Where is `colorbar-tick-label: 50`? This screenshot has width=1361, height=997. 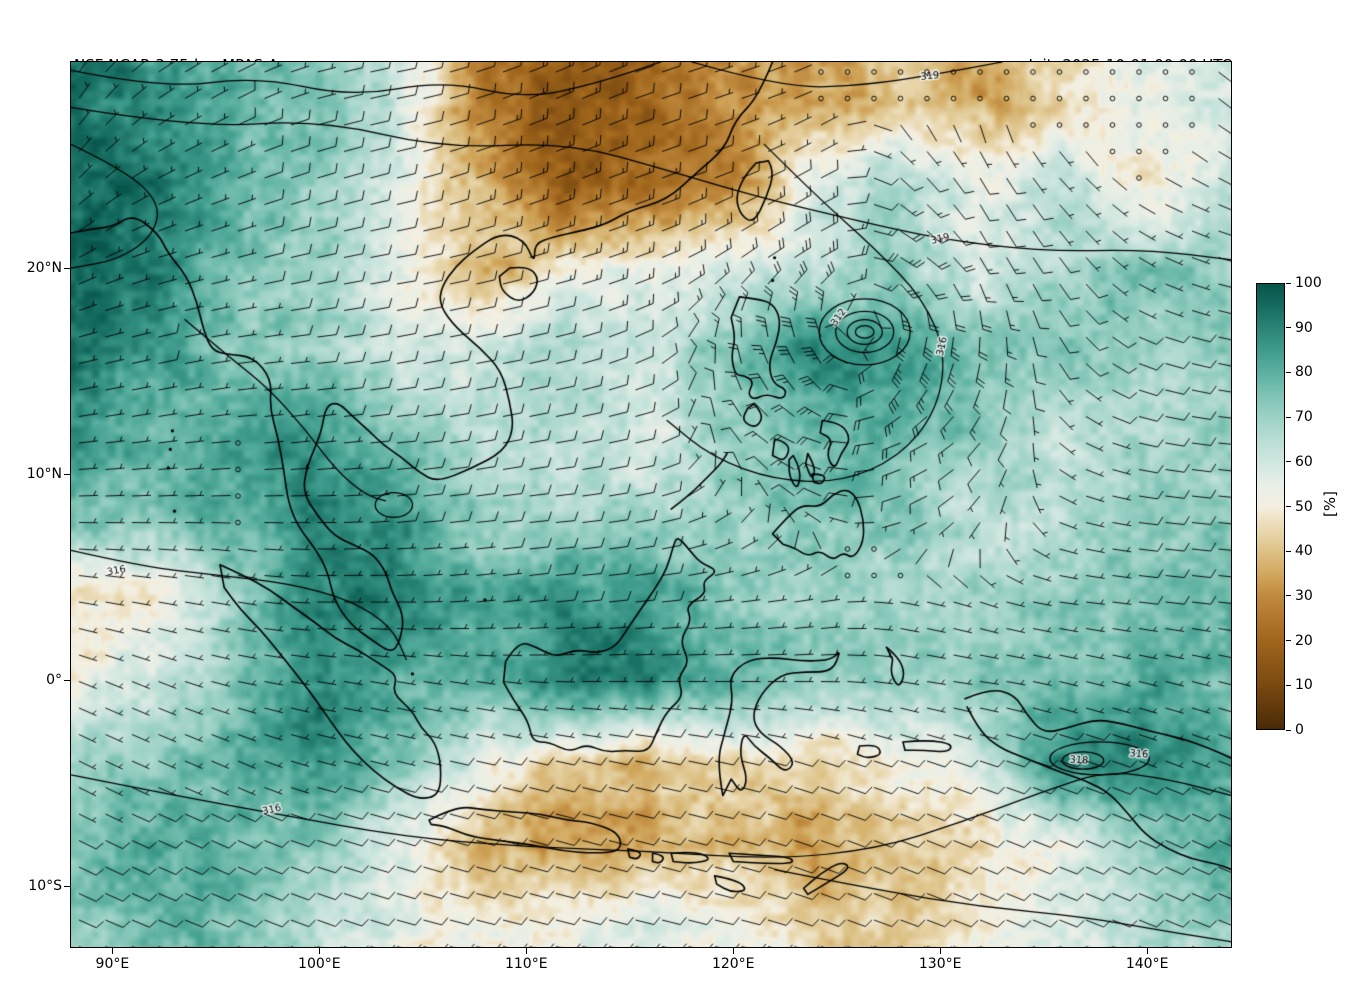
colorbar-tick-label: 50 is located at coordinates (1304, 506).